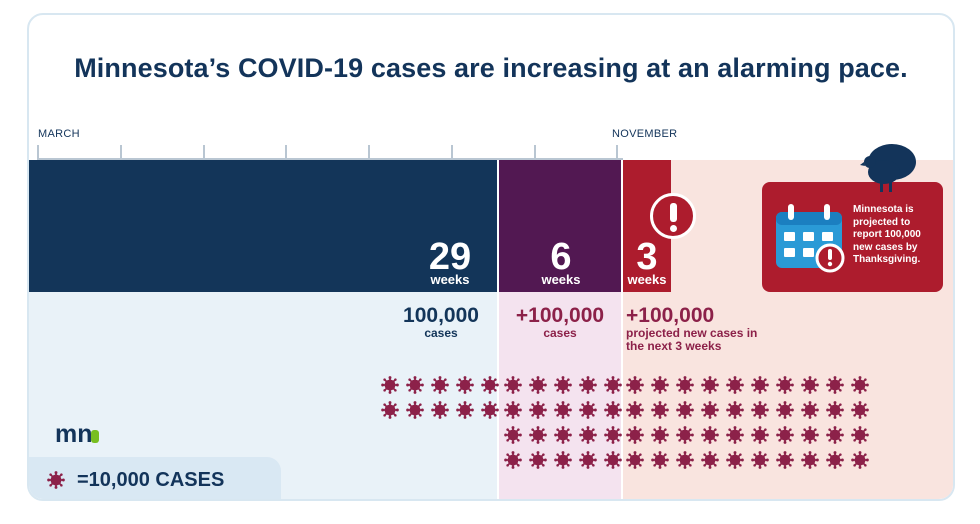  What do you see at coordinates (151, 480) in the screenshot?
I see `legend-text: =10,000 CASES` at bounding box center [151, 480].